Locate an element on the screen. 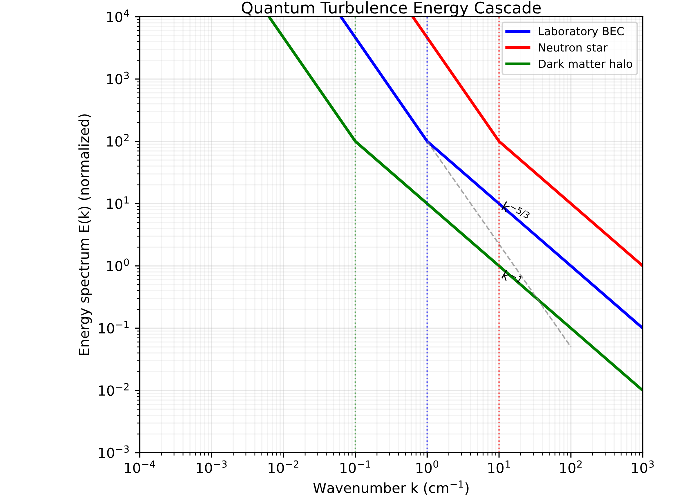  x-axis-title: Wavenumber k (cm$^{−1}$) is located at coordinates (391, 487).